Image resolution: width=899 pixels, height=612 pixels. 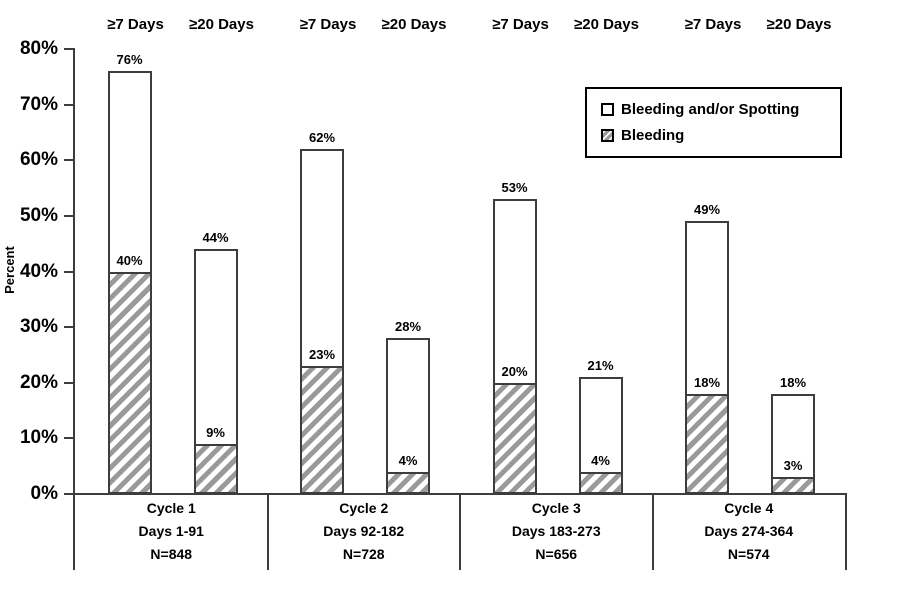 What do you see at coordinates (74, 309) in the screenshot?
I see `y-axis-line` at bounding box center [74, 309].